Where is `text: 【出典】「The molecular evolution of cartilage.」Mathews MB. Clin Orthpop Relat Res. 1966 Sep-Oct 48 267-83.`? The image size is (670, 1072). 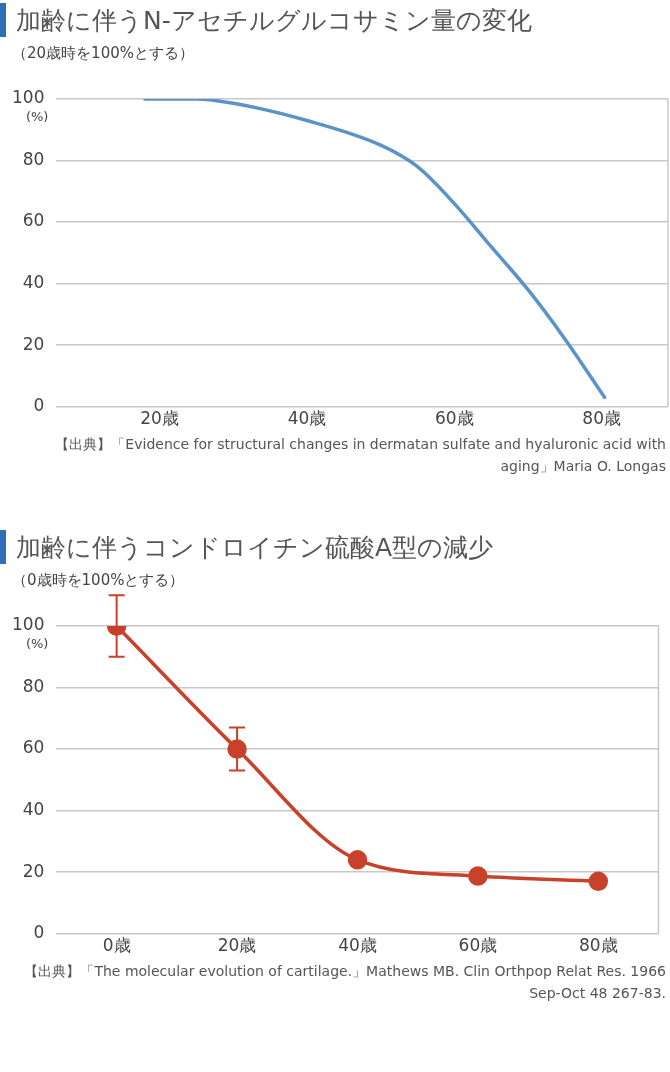 text: 【出典】「The molecular evolution of cartilage.」Mathews MB. Clin Orthpop Relat Res. 1966 Sep-Oct 48 267-83. is located at coordinates (345, 982).